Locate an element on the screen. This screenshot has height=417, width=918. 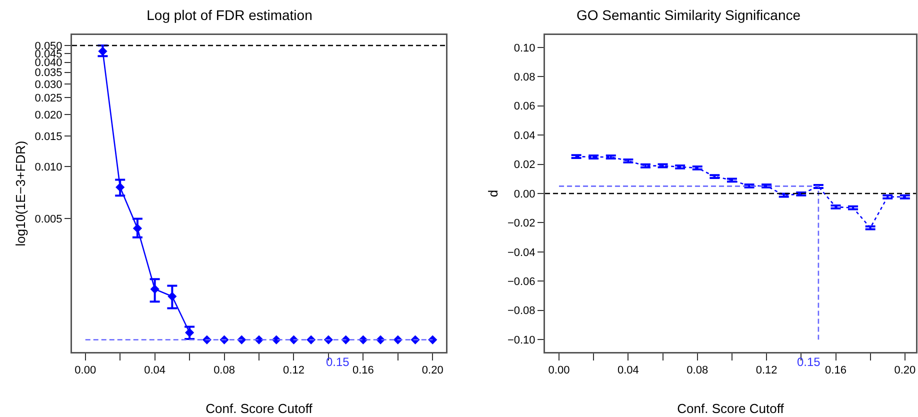
point is located at coordinates (137, 228).